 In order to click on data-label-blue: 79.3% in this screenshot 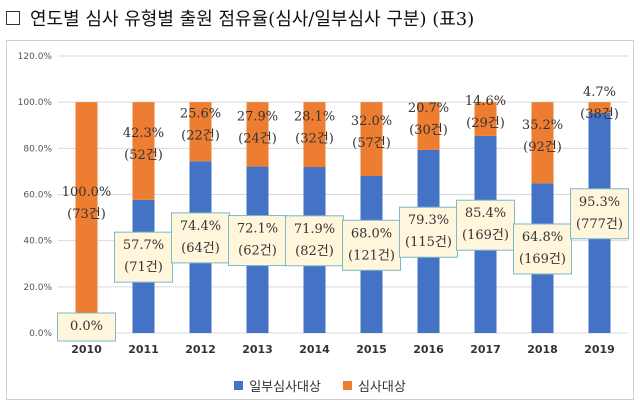, I will do `click(428, 220)`.